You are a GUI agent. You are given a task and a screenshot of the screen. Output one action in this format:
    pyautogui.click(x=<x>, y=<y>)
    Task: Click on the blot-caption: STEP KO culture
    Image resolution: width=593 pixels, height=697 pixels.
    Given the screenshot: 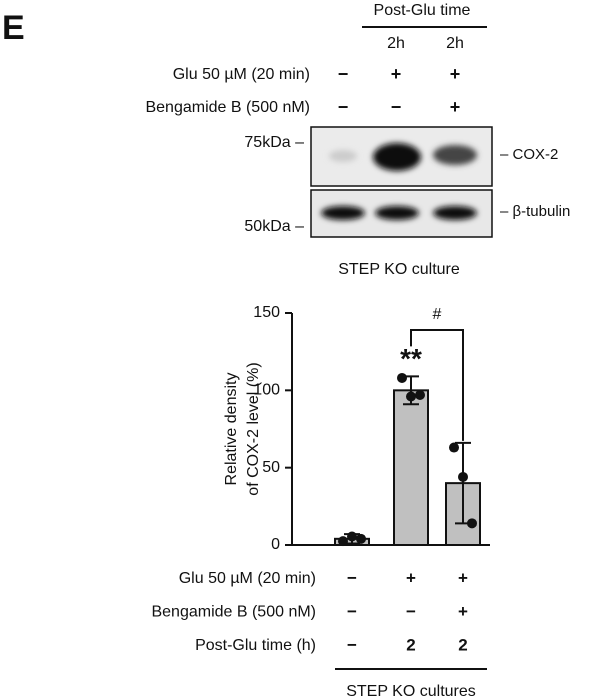 What is the action you would take?
    pyautogui.click(x=399, y=269)
    